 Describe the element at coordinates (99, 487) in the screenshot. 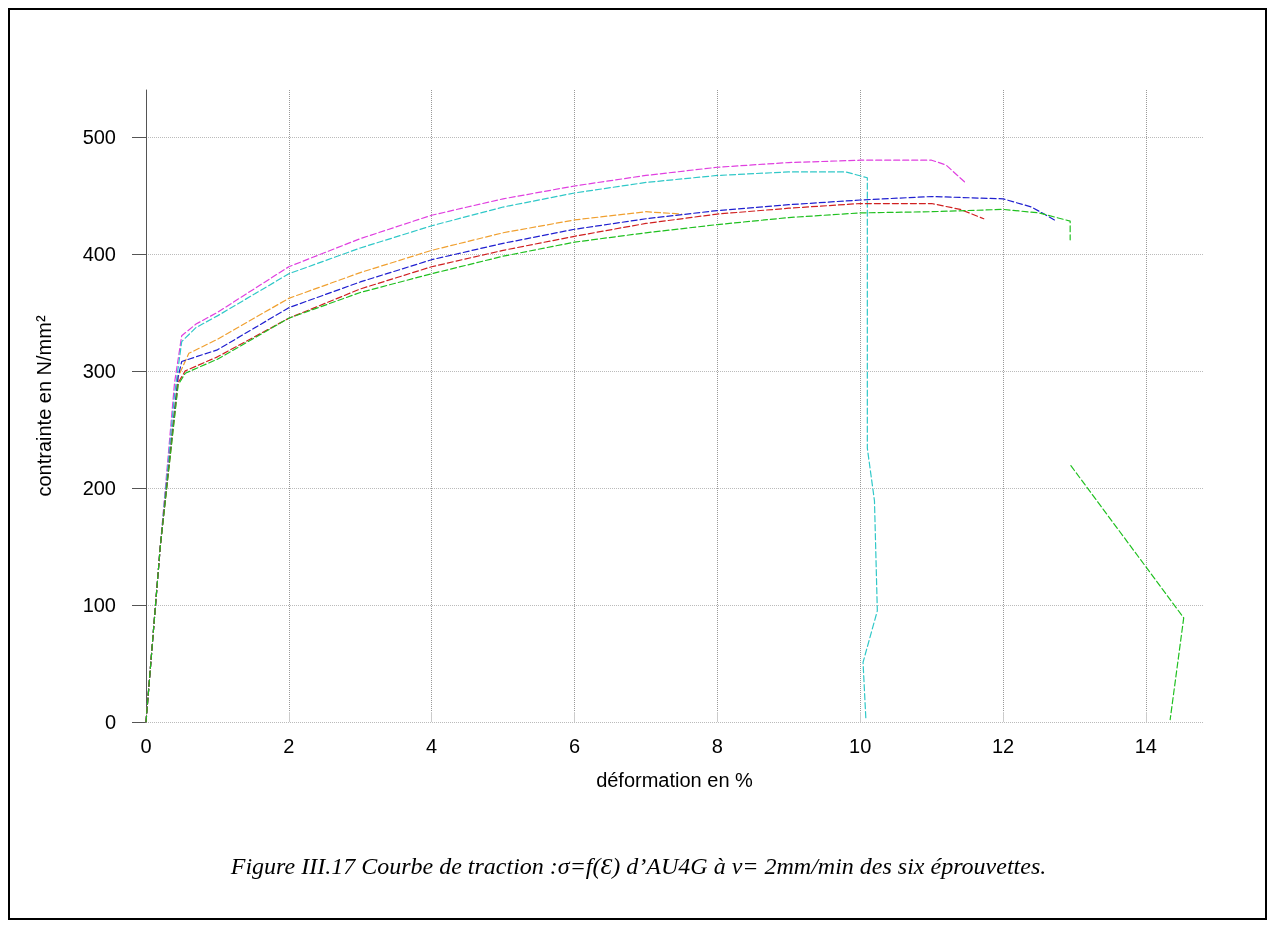

I see `y-tick-label: 200` at that location.